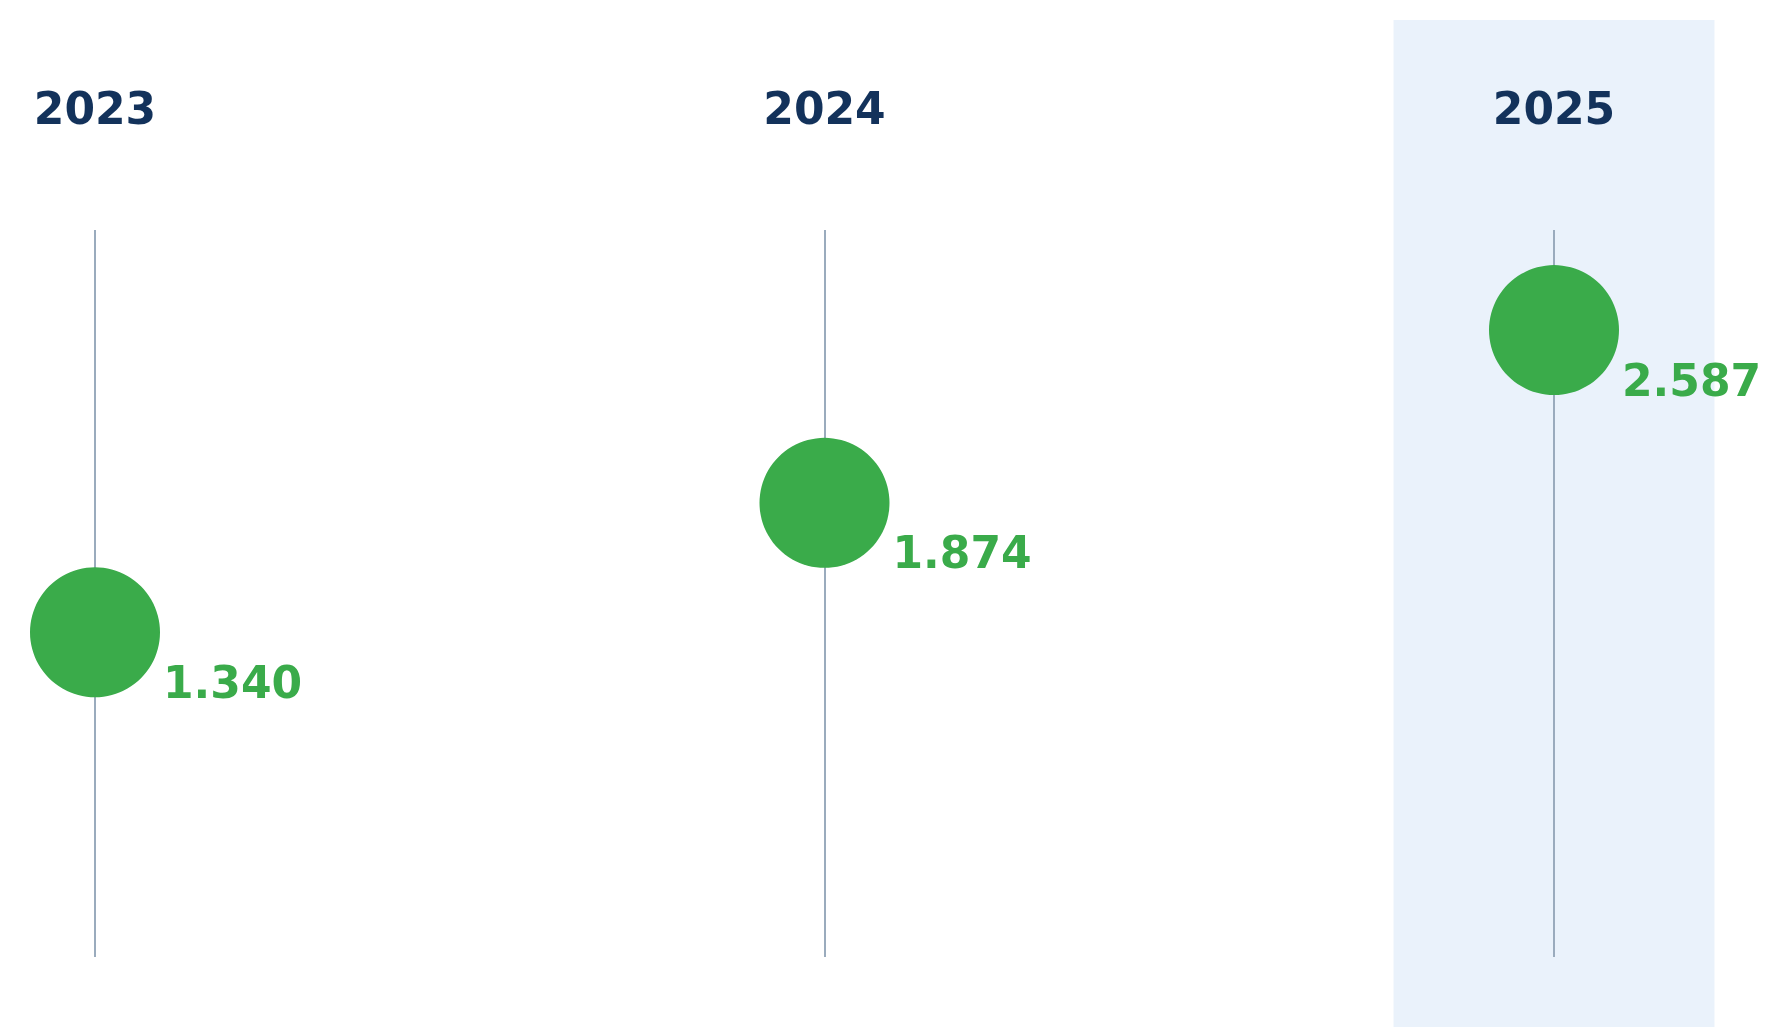  What do you see at coordinates (1692, 380) in the screenshot?
I see `data-label: 2.587` at bounding box center [1692, 380].